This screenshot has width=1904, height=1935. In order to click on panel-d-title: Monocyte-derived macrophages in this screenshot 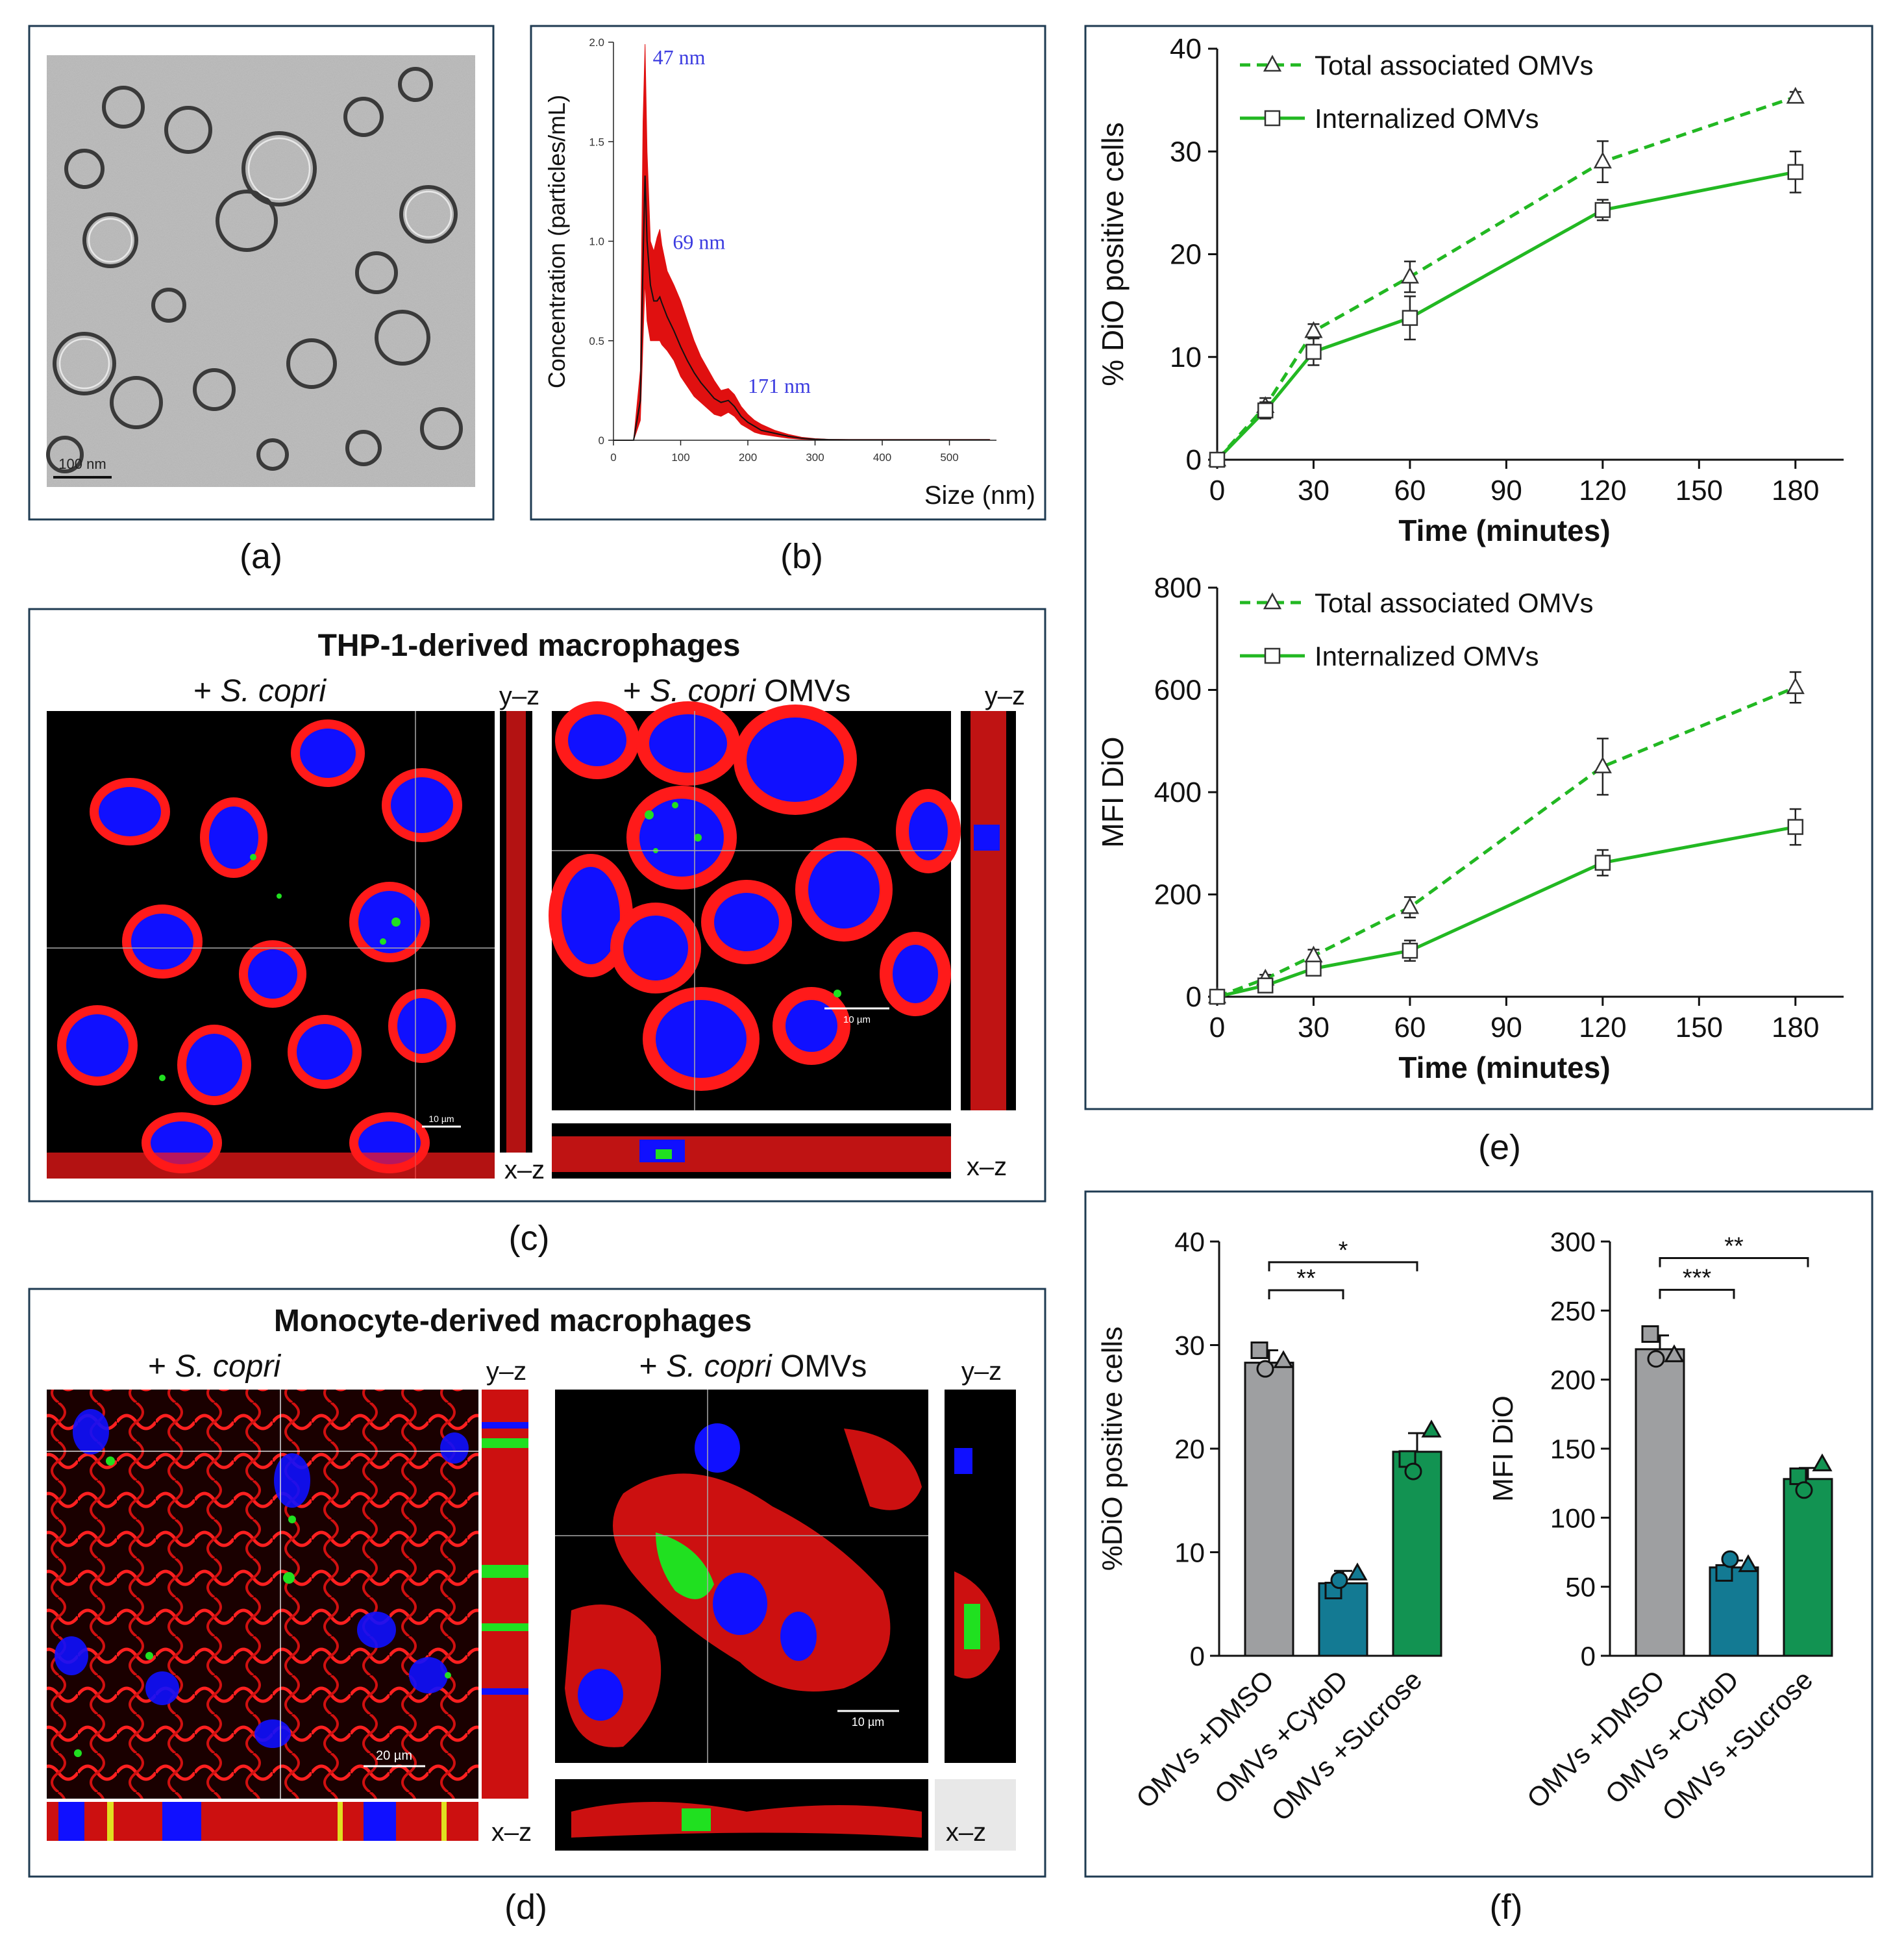, I will do `click(513, 1321)`.